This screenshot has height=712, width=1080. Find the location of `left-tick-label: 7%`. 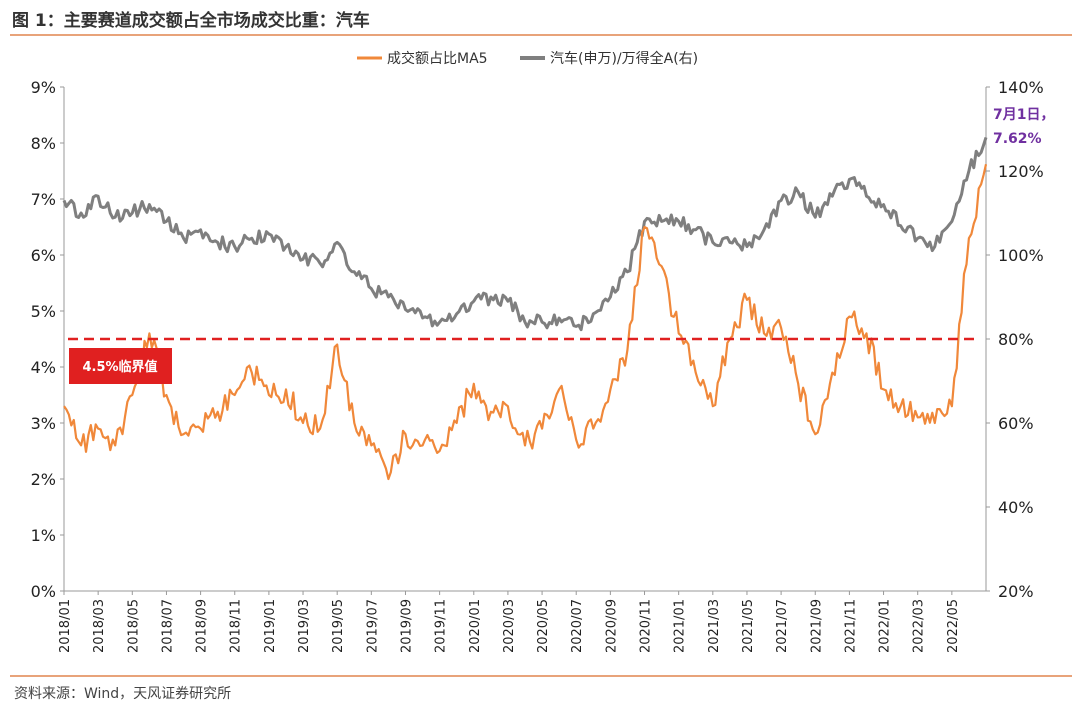

left-tick-label: 7% is located at coordinates (43, 199).